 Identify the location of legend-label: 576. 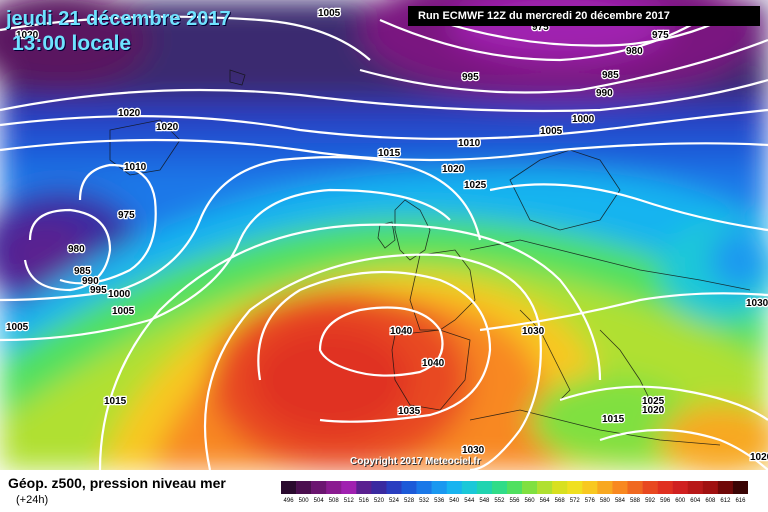
(590, 501).